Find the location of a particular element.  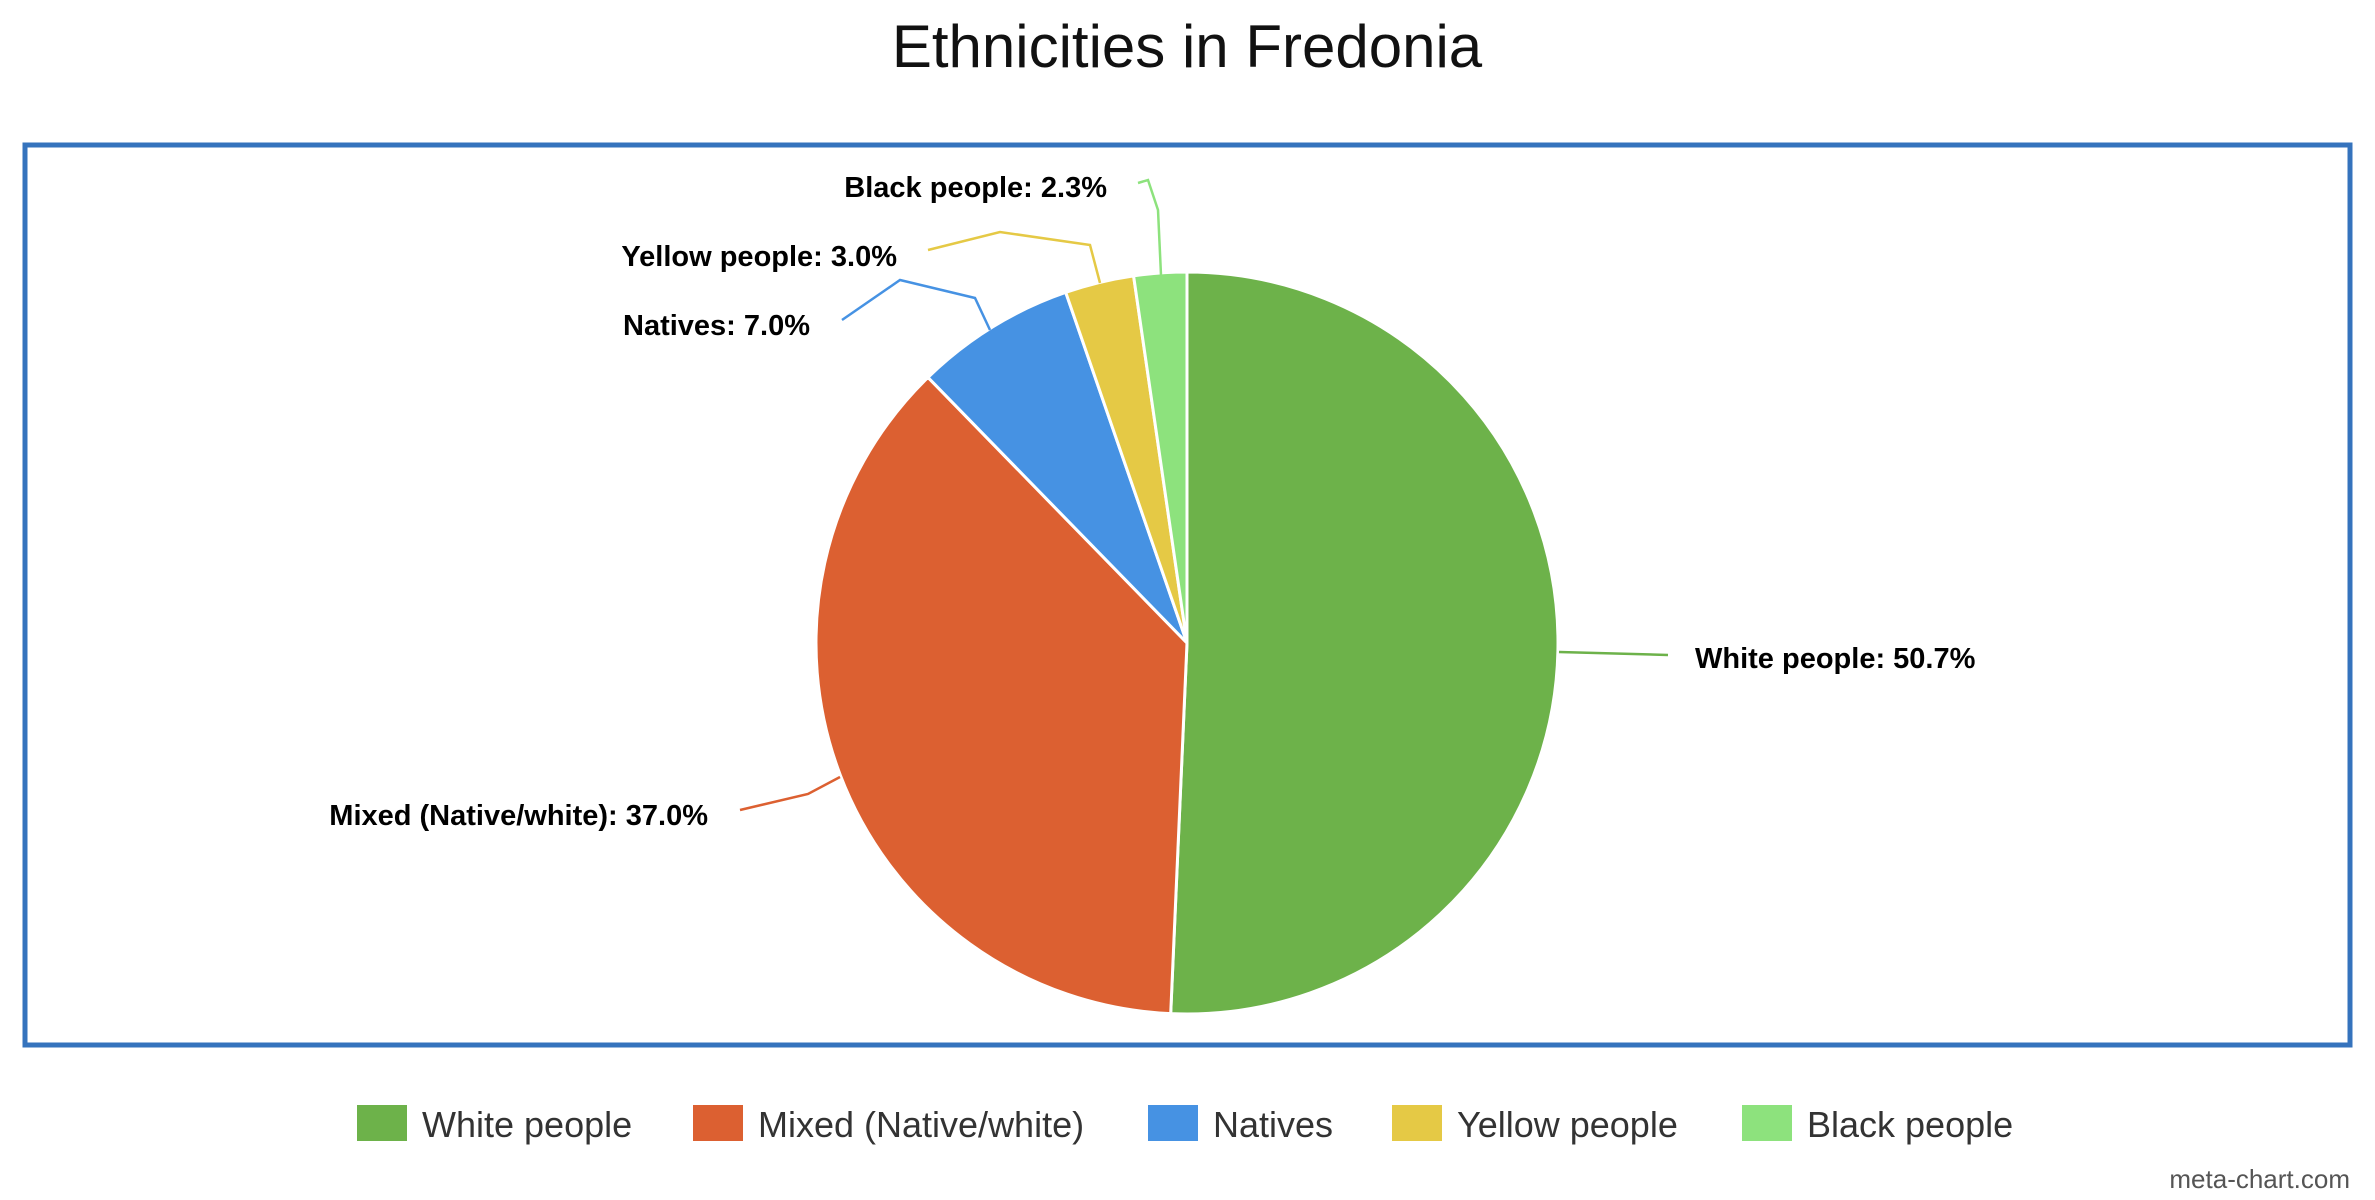

legend-label-4: Yellow people is located at coordinates (1567, 1124).